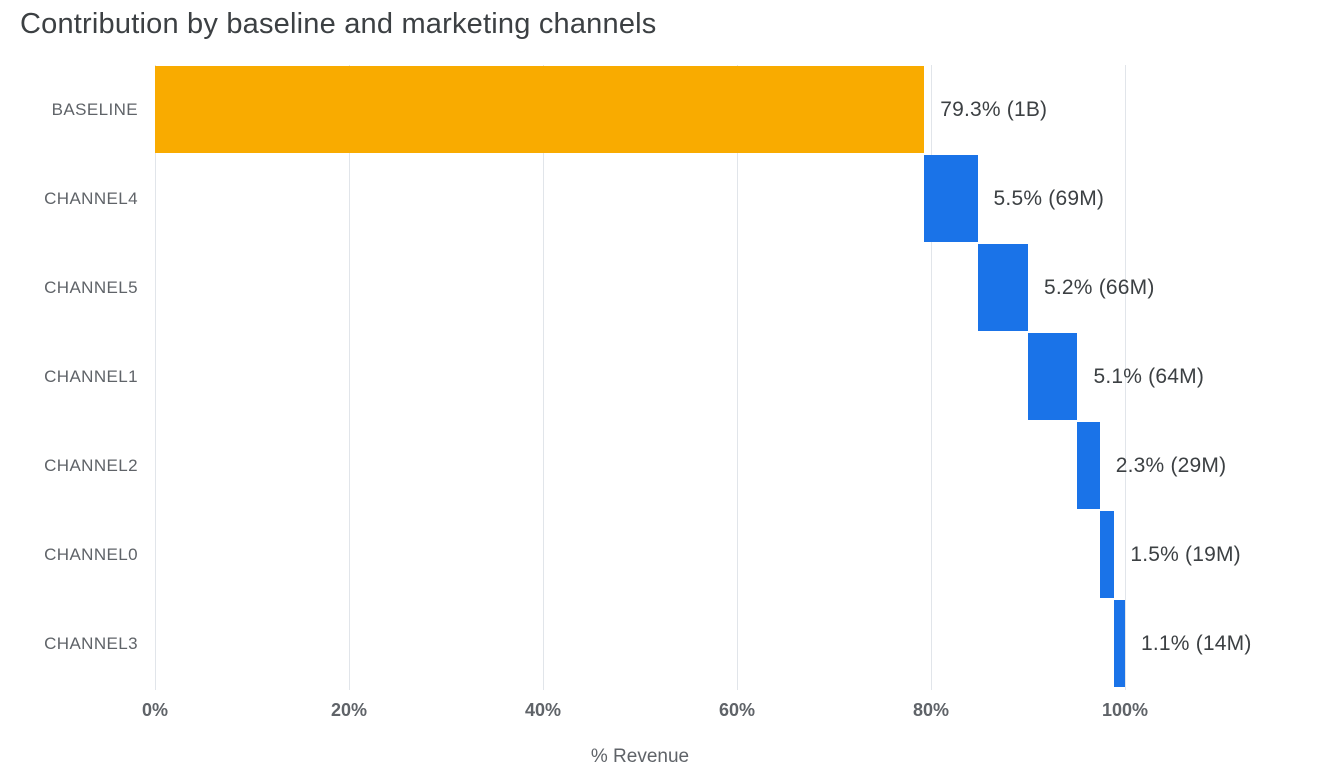  I want to click on x-tick-label: 20%, so click(349, 710).